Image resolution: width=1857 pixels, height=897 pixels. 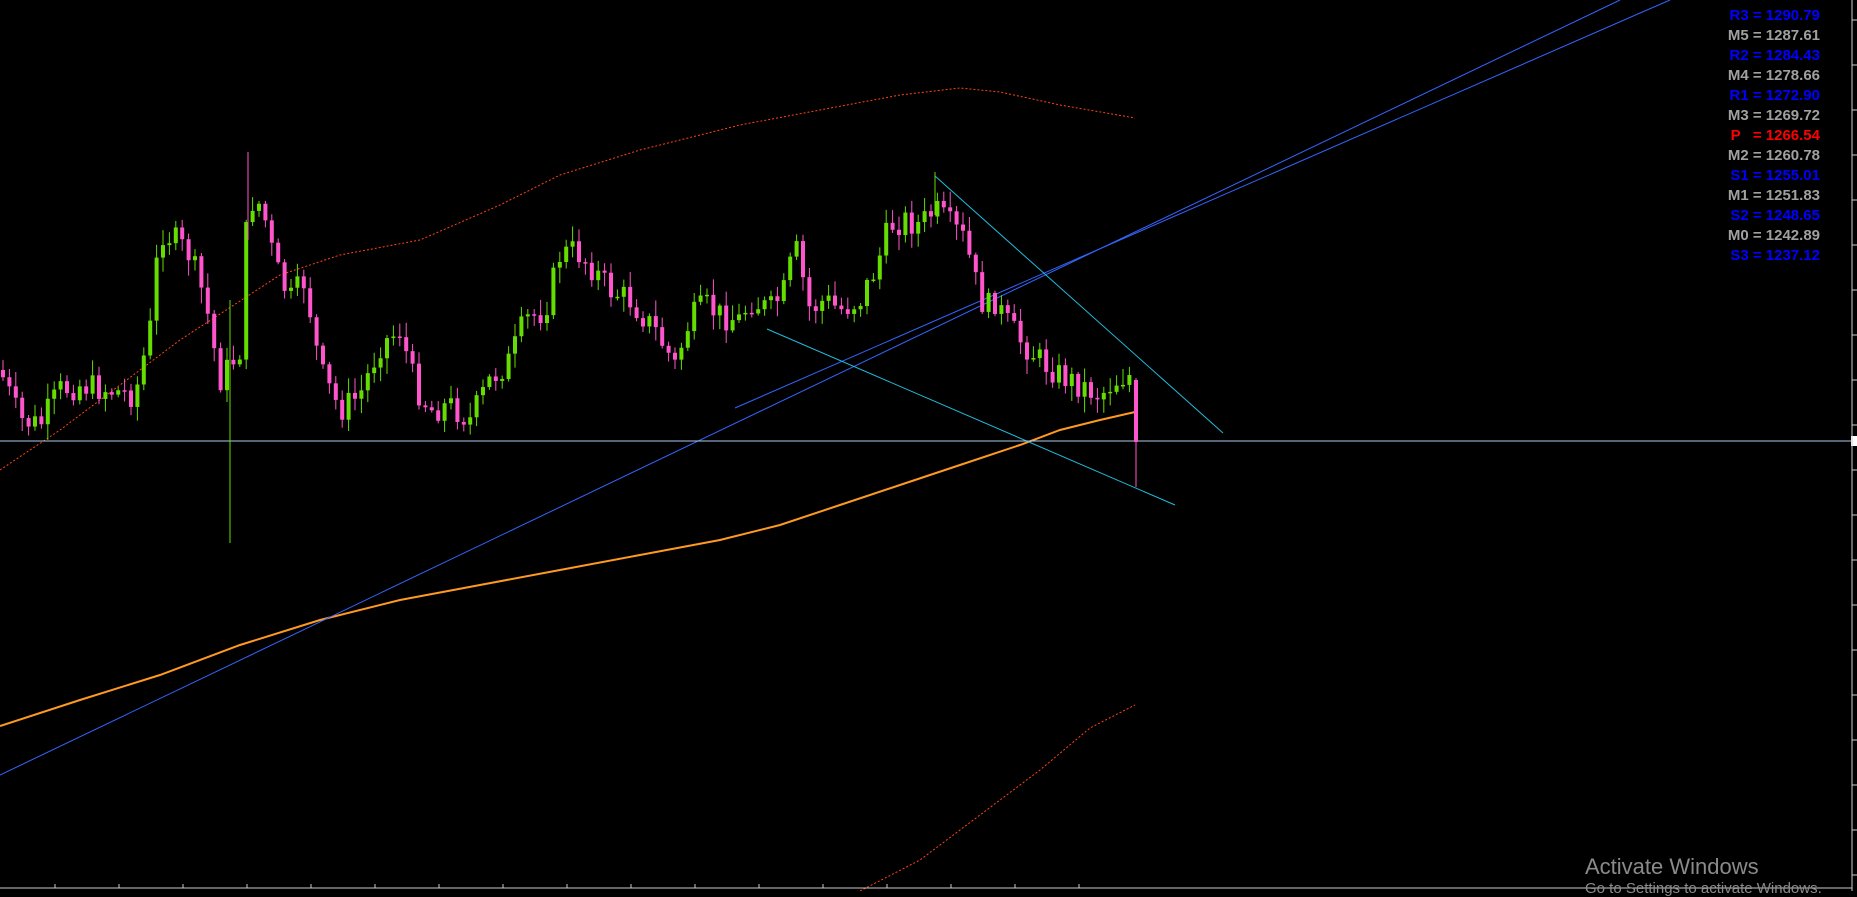 What do you see at coordinates (1775, 55) in the screenshot?
I see `pivot-level: R2 = 1284.43` at bounding box center [1775, 55].